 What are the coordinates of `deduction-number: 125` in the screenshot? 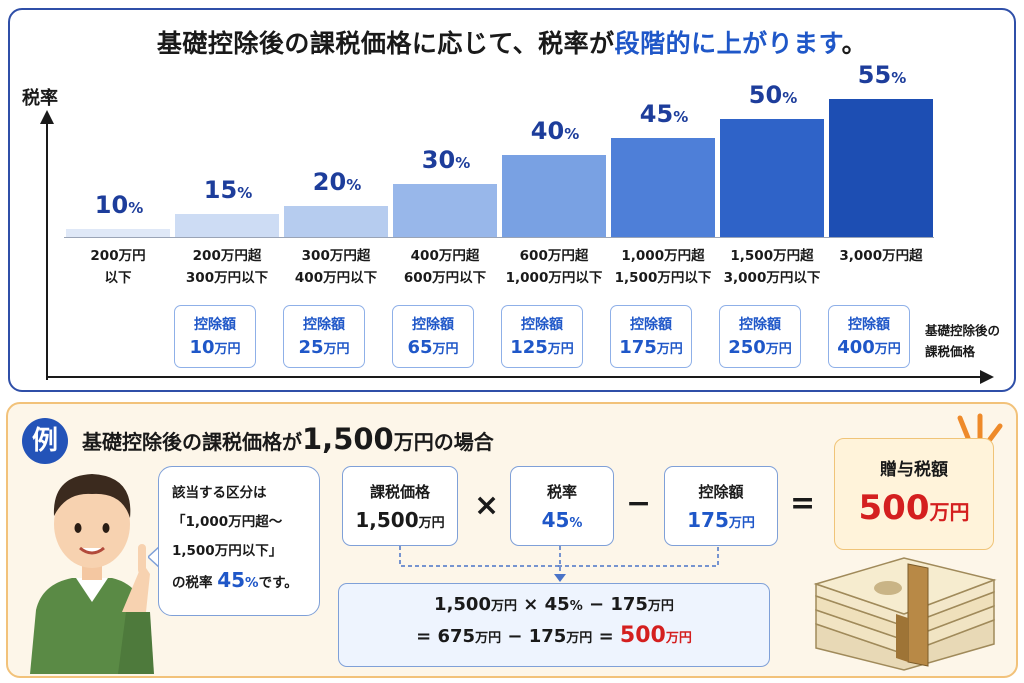 It's located at (529, 347).